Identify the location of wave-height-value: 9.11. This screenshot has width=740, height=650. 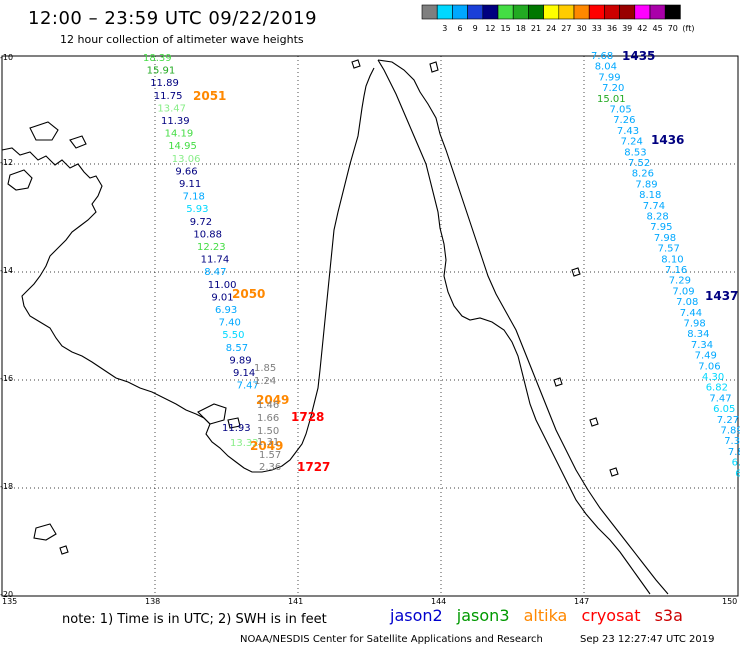
(190, 184).